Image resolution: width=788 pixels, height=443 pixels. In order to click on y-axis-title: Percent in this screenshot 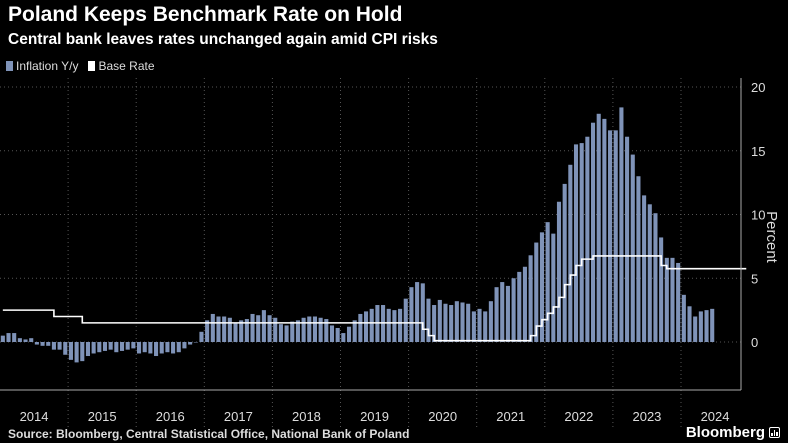, I will do `click(771, 237)`.